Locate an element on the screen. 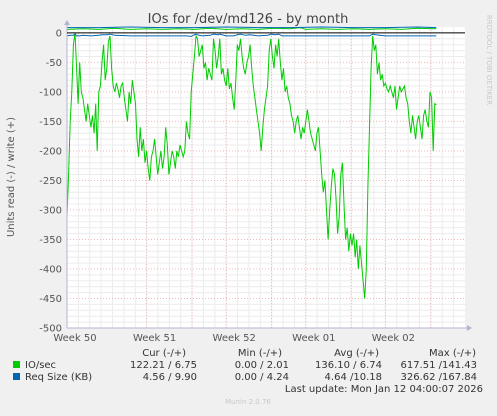 The image size is (497, 416). chart-title: IOs for /dev/md126 - by month is located at coordinates (248, 19).